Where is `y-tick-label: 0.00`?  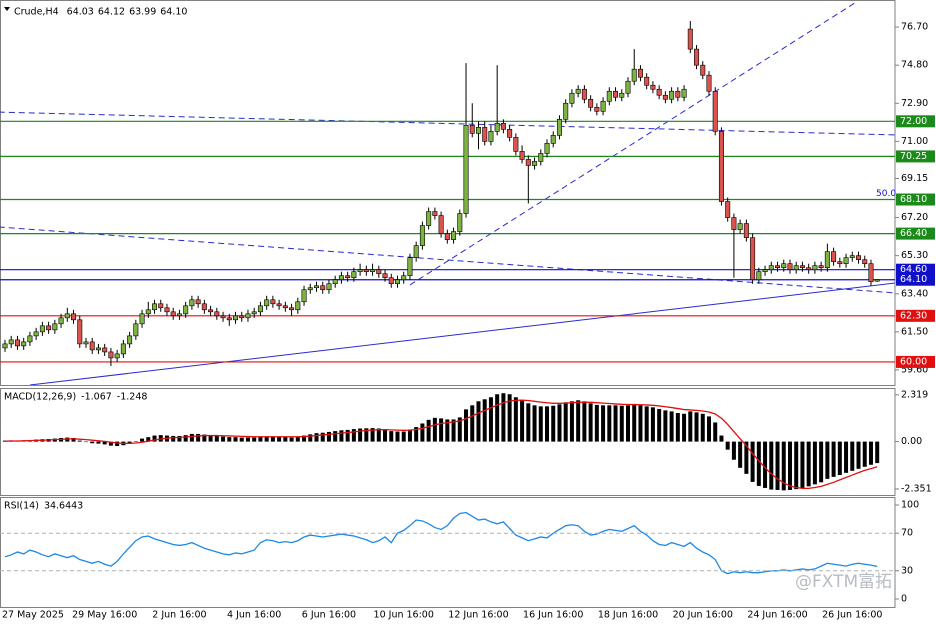
y-tick-label: 0.00 is located at coordinates (911, 441).